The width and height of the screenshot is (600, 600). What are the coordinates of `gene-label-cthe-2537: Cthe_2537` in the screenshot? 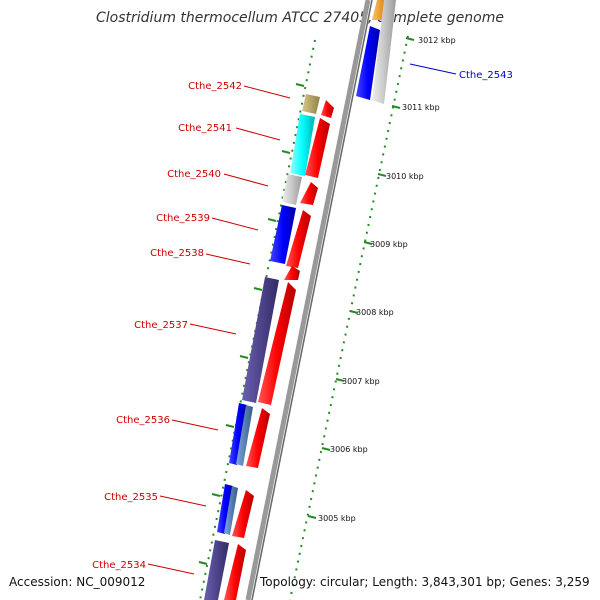 It's located at (161, 325).